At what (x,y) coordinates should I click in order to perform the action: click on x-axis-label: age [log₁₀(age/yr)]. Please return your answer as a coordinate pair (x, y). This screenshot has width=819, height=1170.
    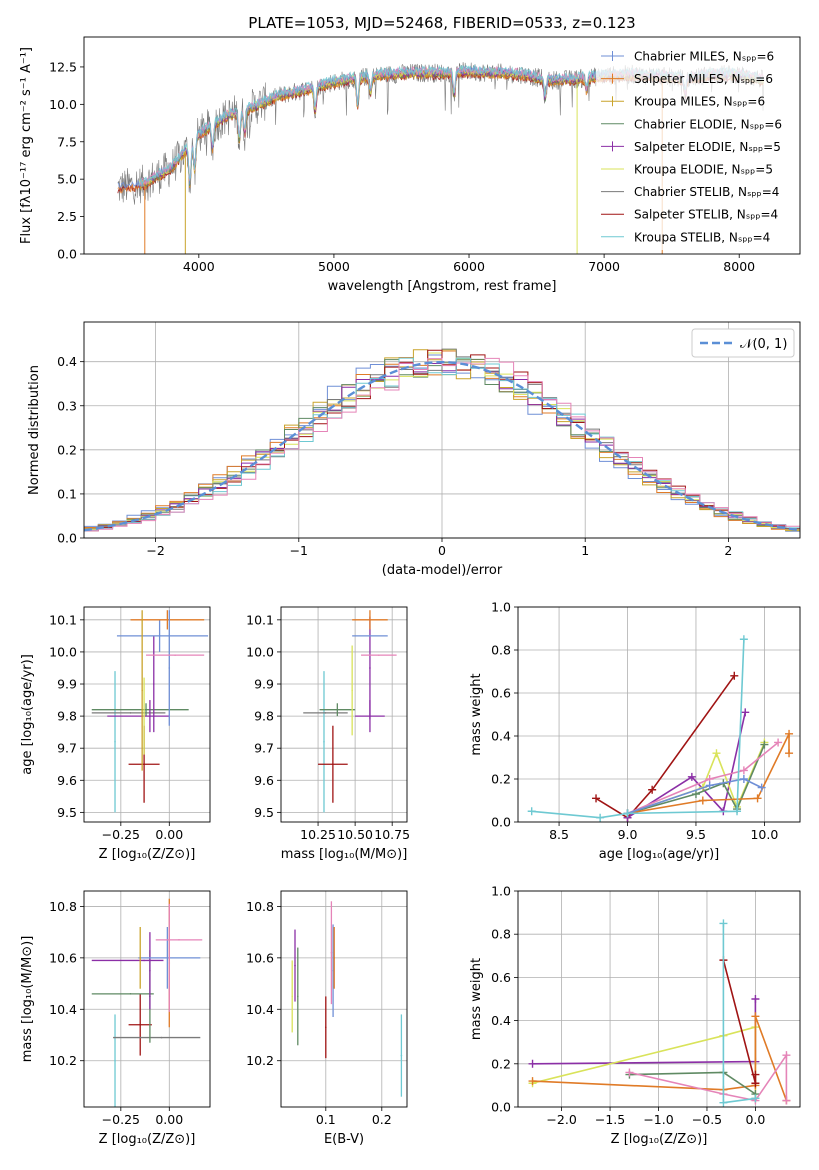
    Looking at the image, I should click on (659, 854).